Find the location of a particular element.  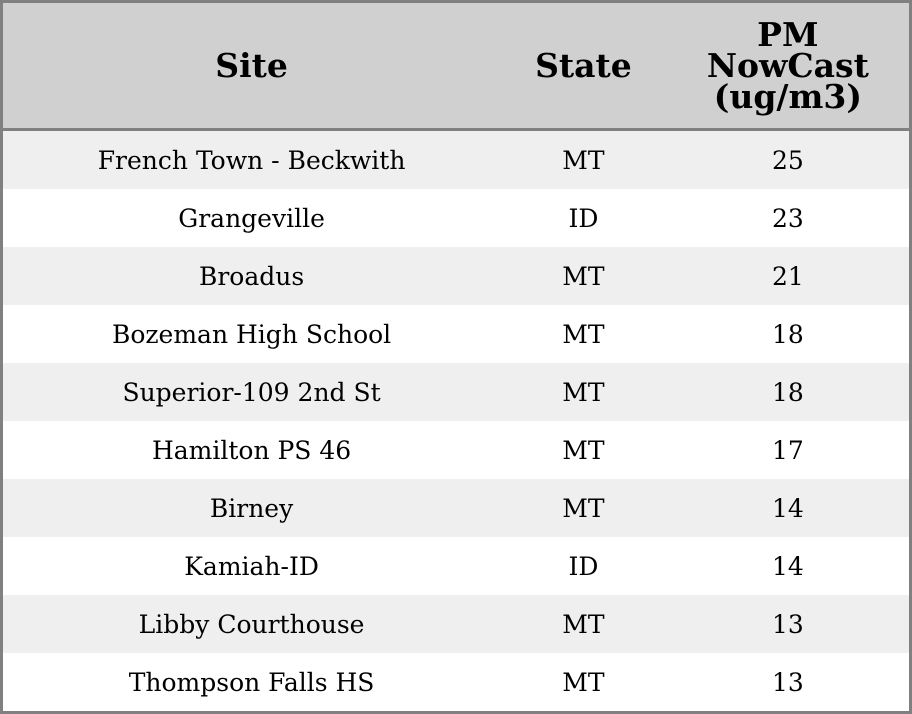

table-row: Broadus MT 21 is located at coordinates (456, 276).